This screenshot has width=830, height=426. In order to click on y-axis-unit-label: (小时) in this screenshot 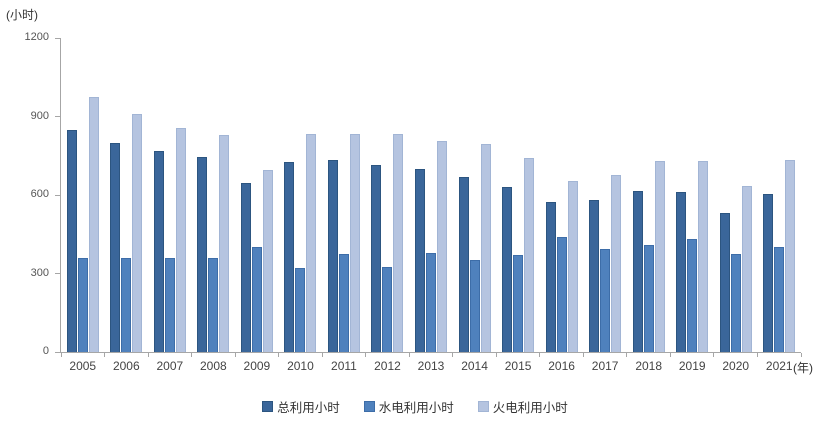, I will do `click(22, 15)`.